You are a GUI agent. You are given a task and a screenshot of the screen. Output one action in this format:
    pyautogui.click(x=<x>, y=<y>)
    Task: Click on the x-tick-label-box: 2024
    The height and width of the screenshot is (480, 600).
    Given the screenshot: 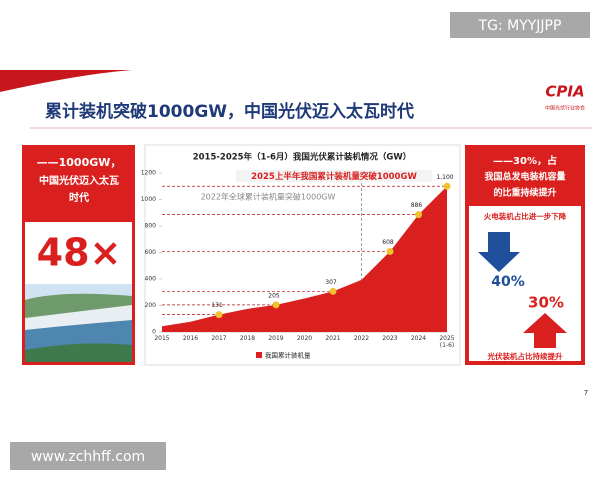 What is the action you would take?
    pyautogui.click(x=418, y=338)
    